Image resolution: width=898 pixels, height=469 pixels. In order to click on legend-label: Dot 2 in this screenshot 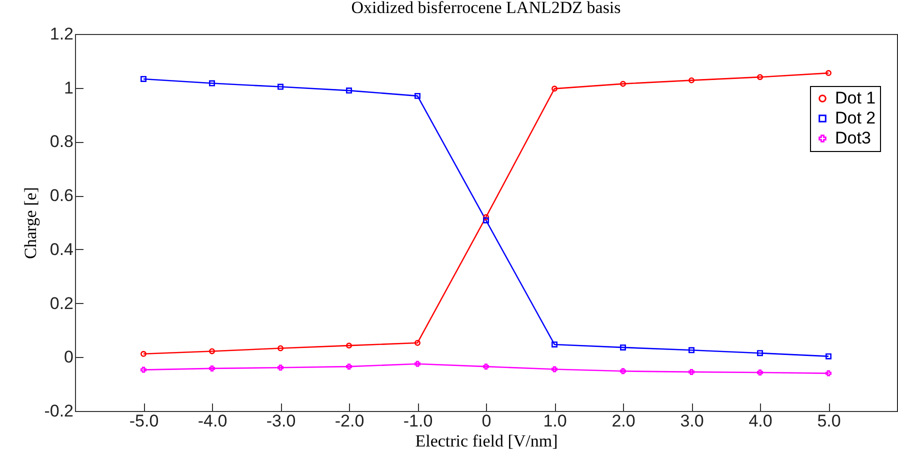, I will do `click(855, 118)`.